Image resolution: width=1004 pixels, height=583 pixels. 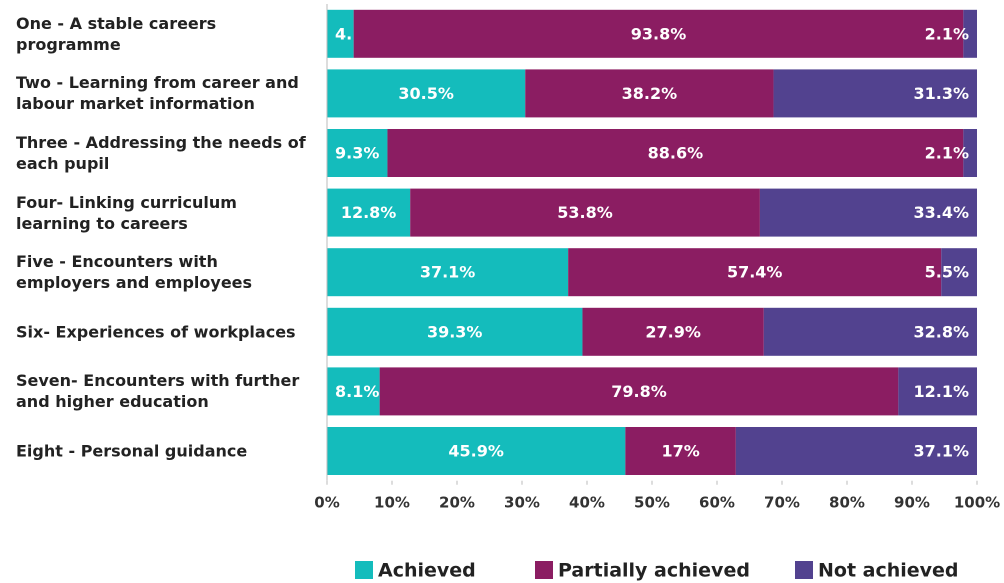 I want to click on value-label: 93.8%, so click(x=659, y=33).